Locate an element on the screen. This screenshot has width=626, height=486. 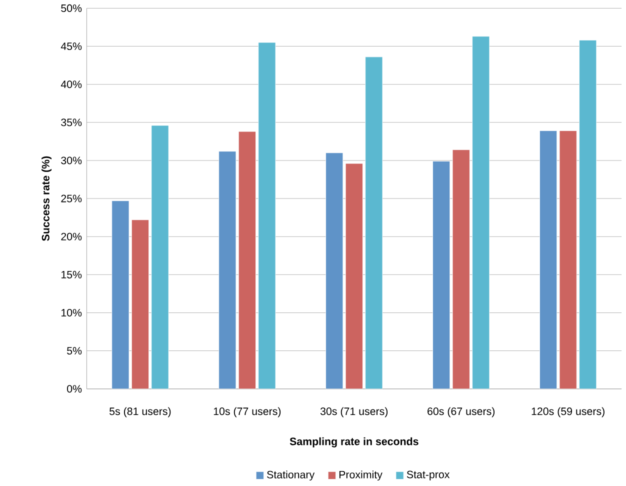
x-tick-label: 10s (77 users) is located at coordinates (247, 412).